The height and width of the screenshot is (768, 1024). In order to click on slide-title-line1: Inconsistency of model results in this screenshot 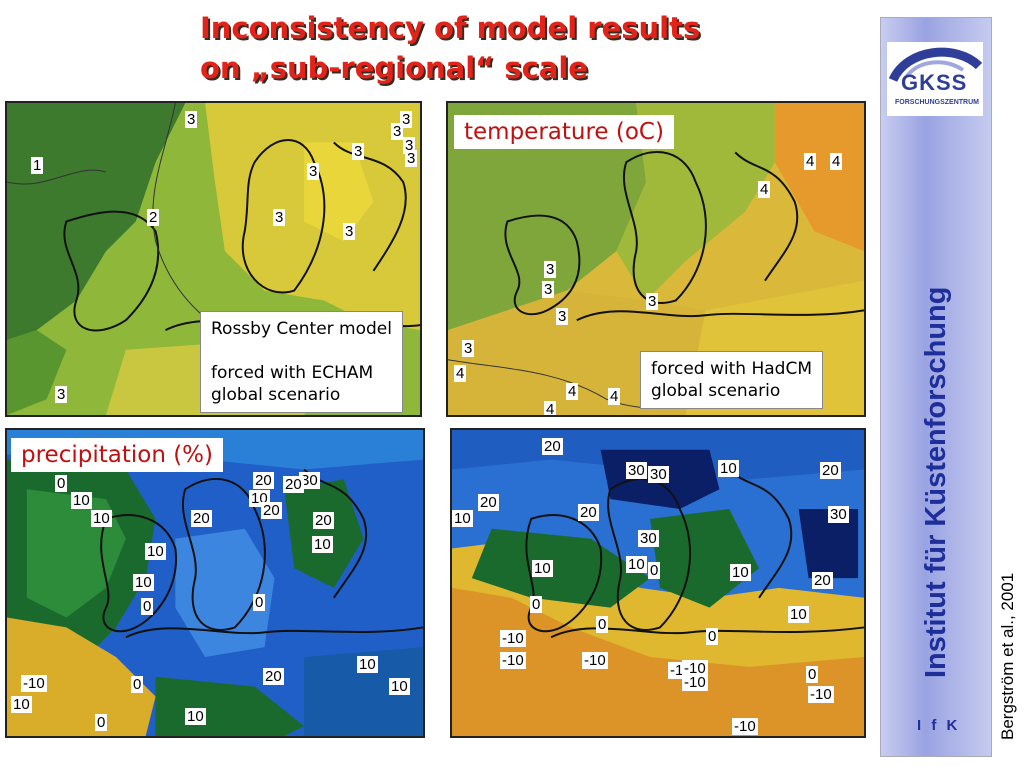, I will do `click(450, 28)`.